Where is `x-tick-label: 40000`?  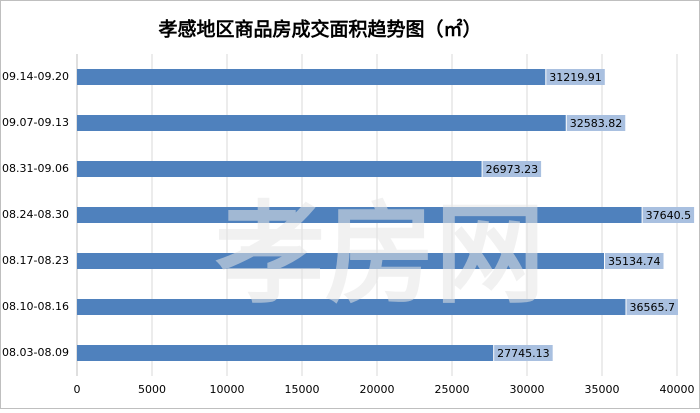 x-tick-label: 40000 is located at coordinates (677, 389).